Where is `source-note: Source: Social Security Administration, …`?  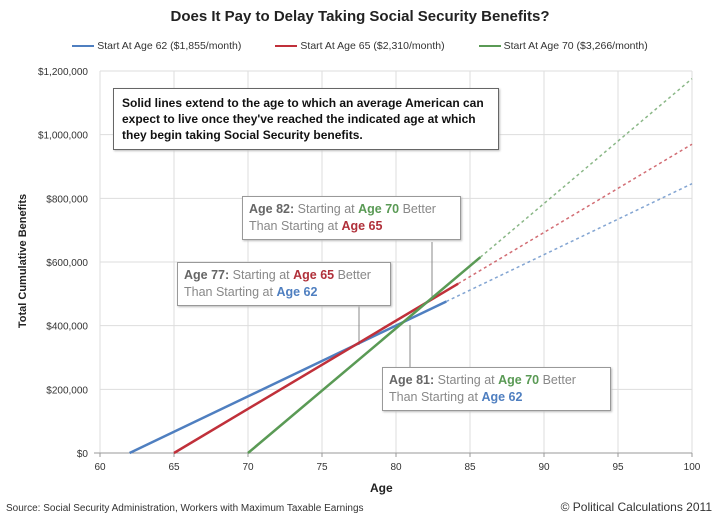
source-note: Source: Social Security Administration, … is located at coordinates (185, 508).